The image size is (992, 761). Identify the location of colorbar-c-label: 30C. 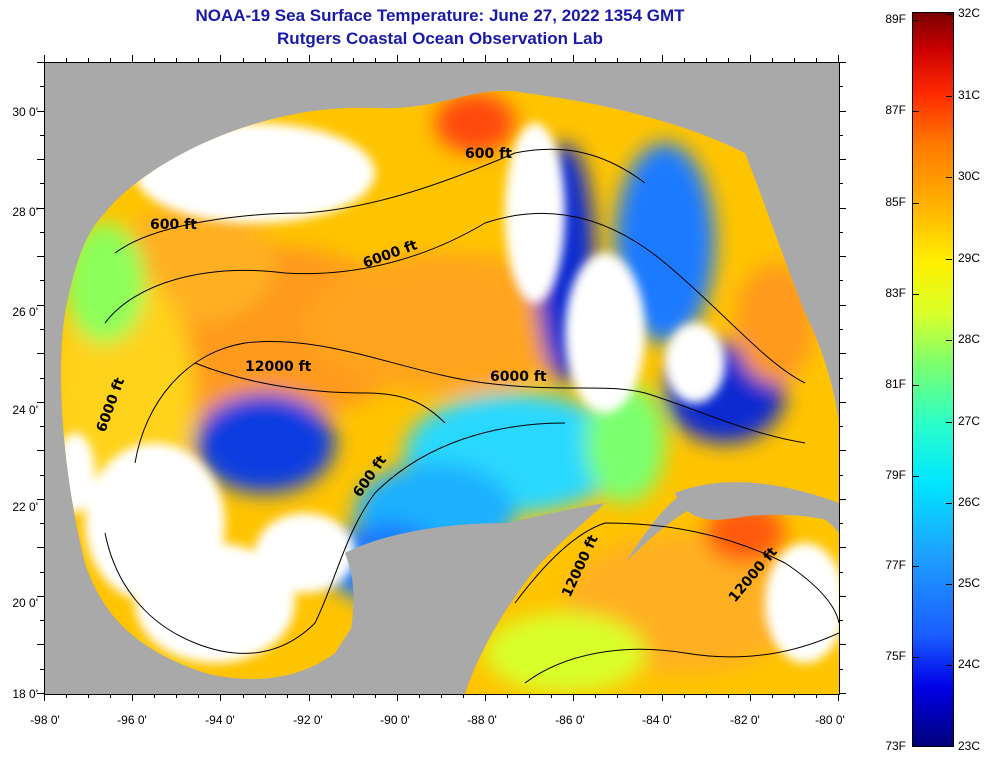
(969, 176).